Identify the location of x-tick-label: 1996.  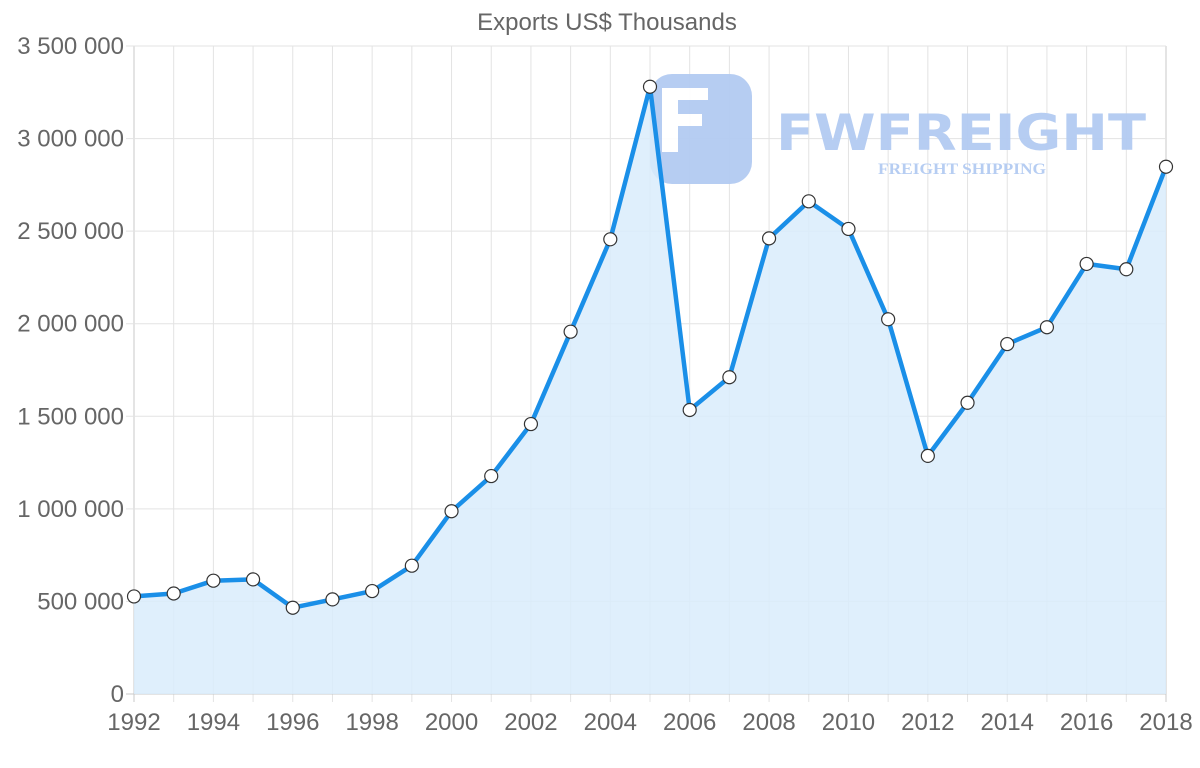
(292, 722).